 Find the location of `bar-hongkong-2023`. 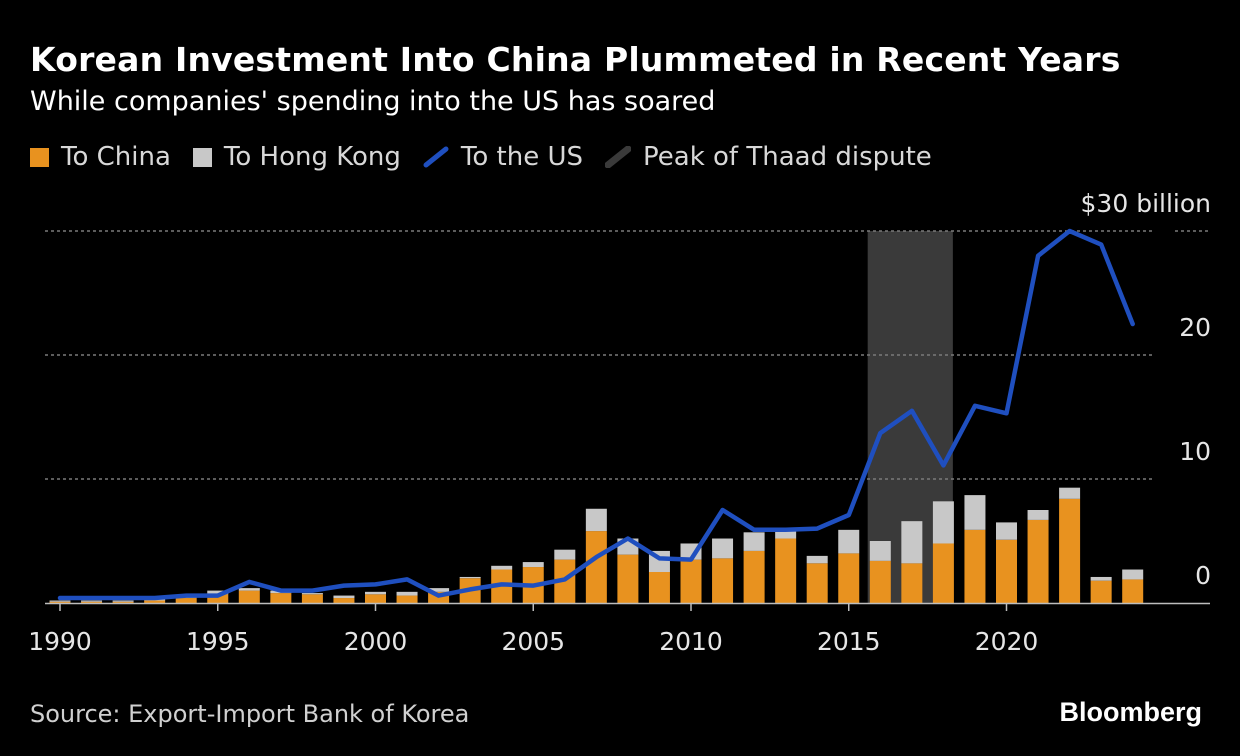

bar-hongkong-2023 is located at coordinates (1101, 578).